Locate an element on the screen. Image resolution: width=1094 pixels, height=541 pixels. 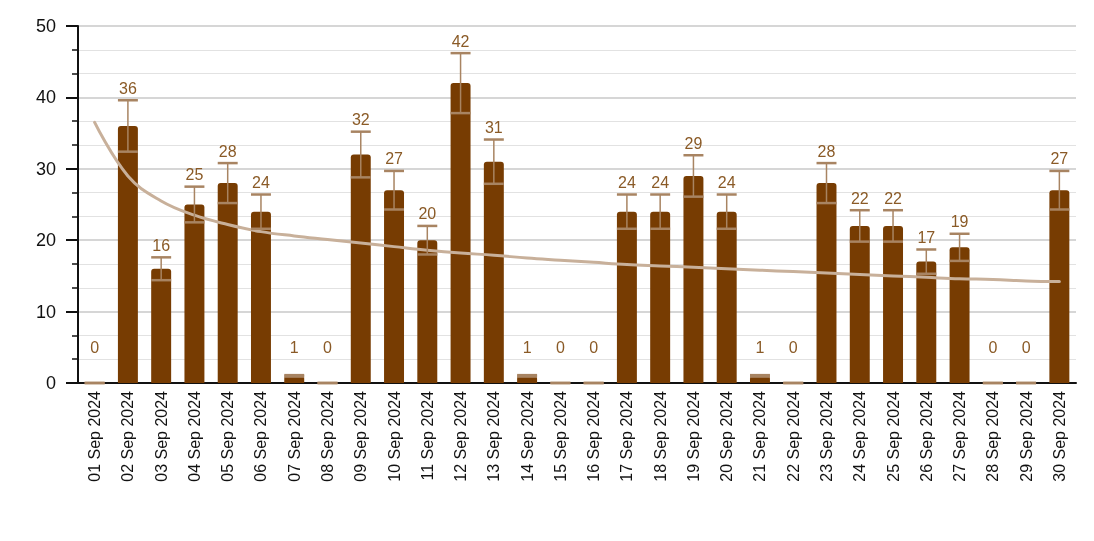
x-tick-label: 10 Sep 2024 is located at coordinates (394, 436).